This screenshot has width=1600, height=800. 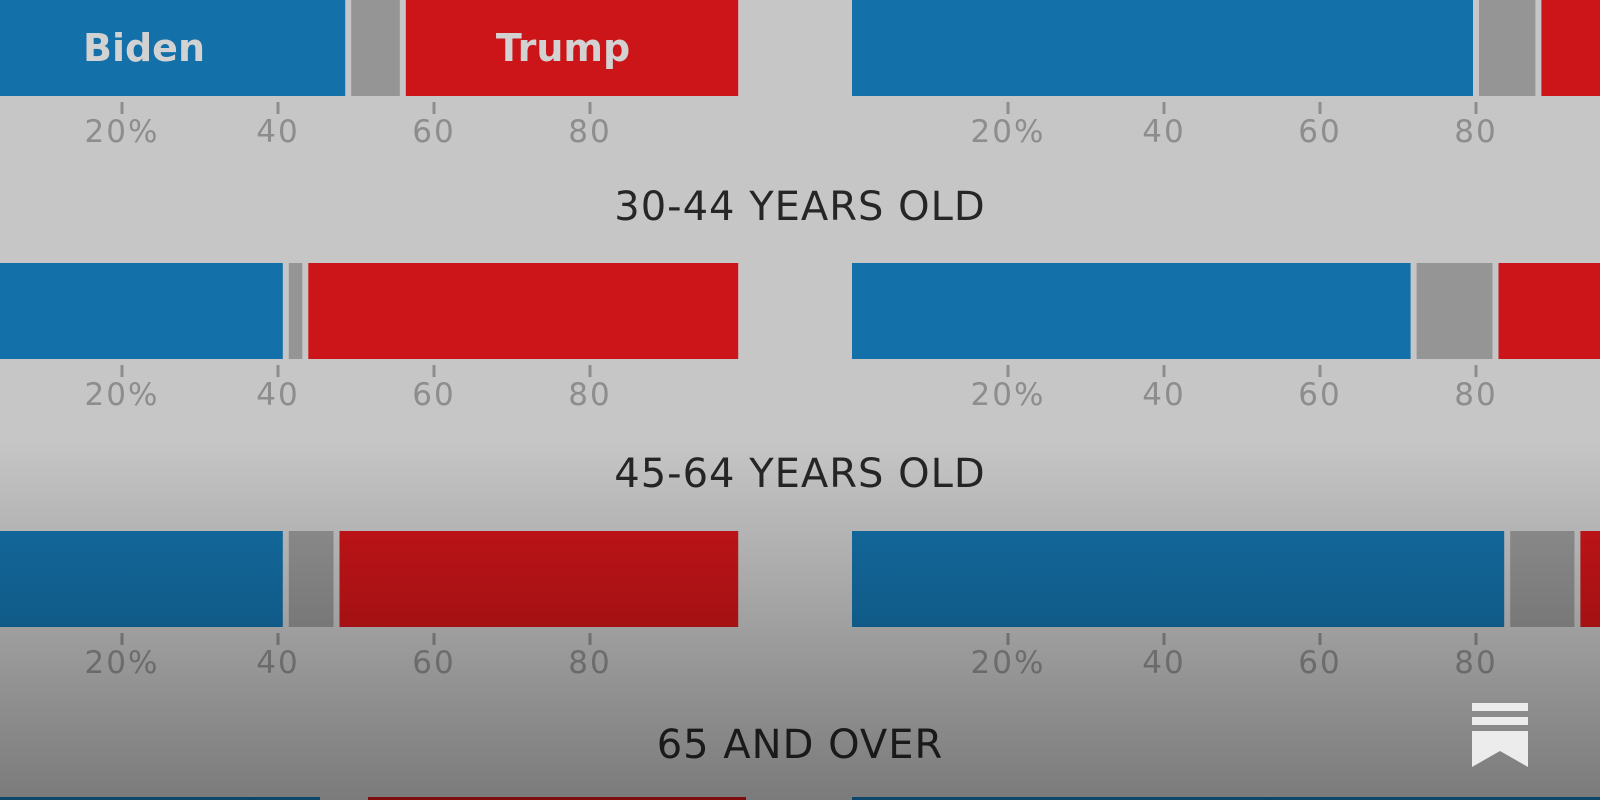 I want to click on group-title: 65 AND OVER, so click(x=800, y=745).